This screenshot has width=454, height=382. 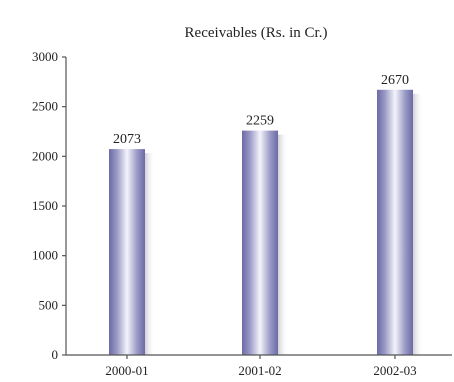 I want to click on chart-title: Receivables (Rs. in Cr.), so click(x=256, y=33).